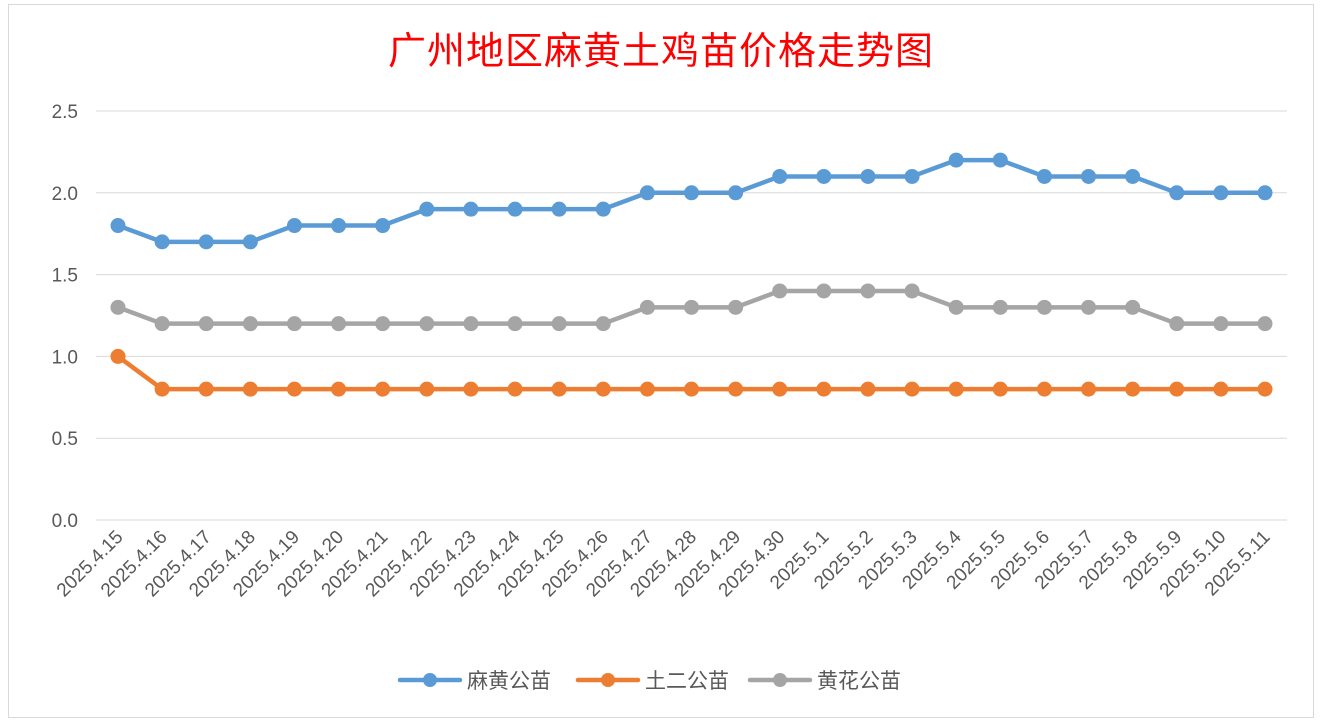 This screenshot has width=1322, height=724. What do you see at coordinates (687, 681) in the screenshot?
I see `legend-label: 土二公苗` at bounding box center [687, 681].